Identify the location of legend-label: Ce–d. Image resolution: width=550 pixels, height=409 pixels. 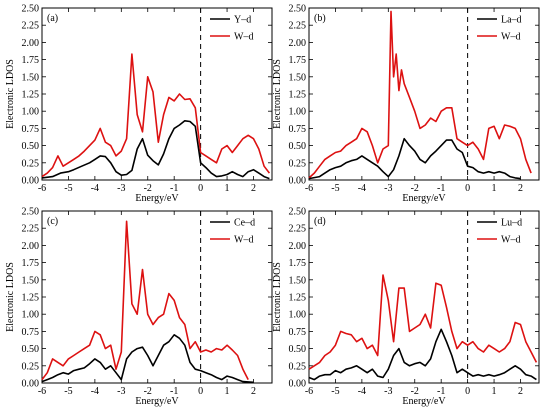
(244, 223).